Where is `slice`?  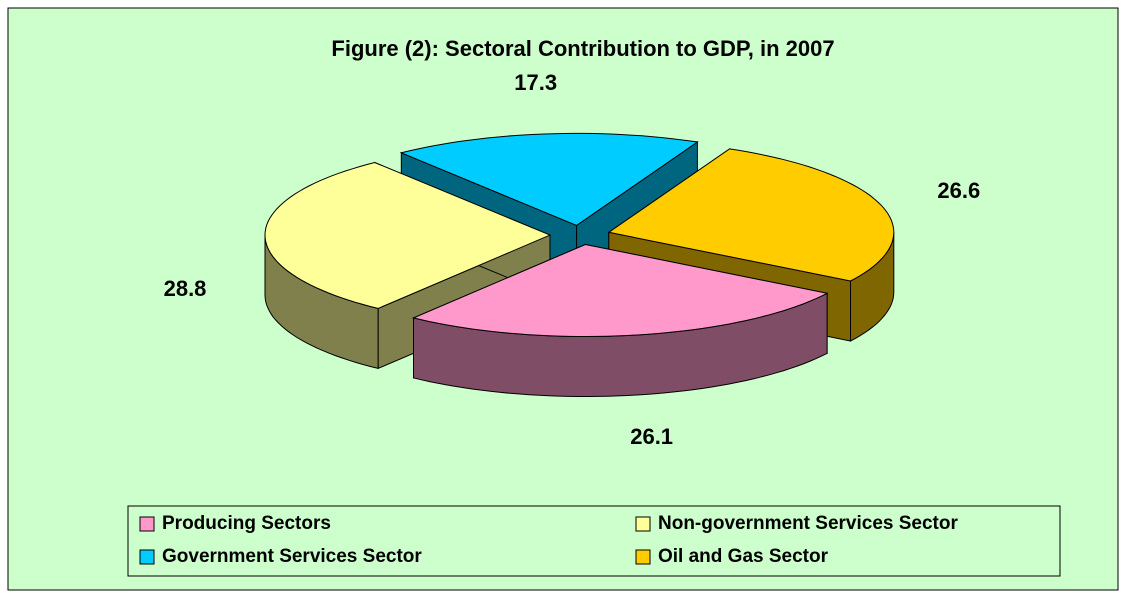 slice is located at coordinates (620, 320).